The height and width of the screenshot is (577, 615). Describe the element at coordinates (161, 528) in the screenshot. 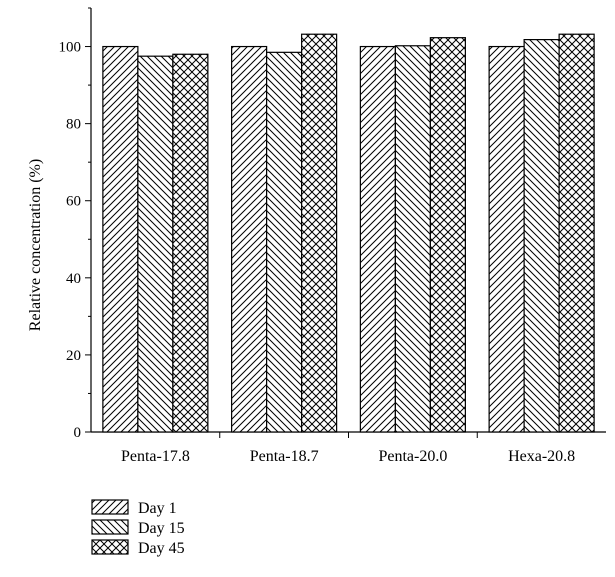

I see `legend-label: Day 15` at that location.